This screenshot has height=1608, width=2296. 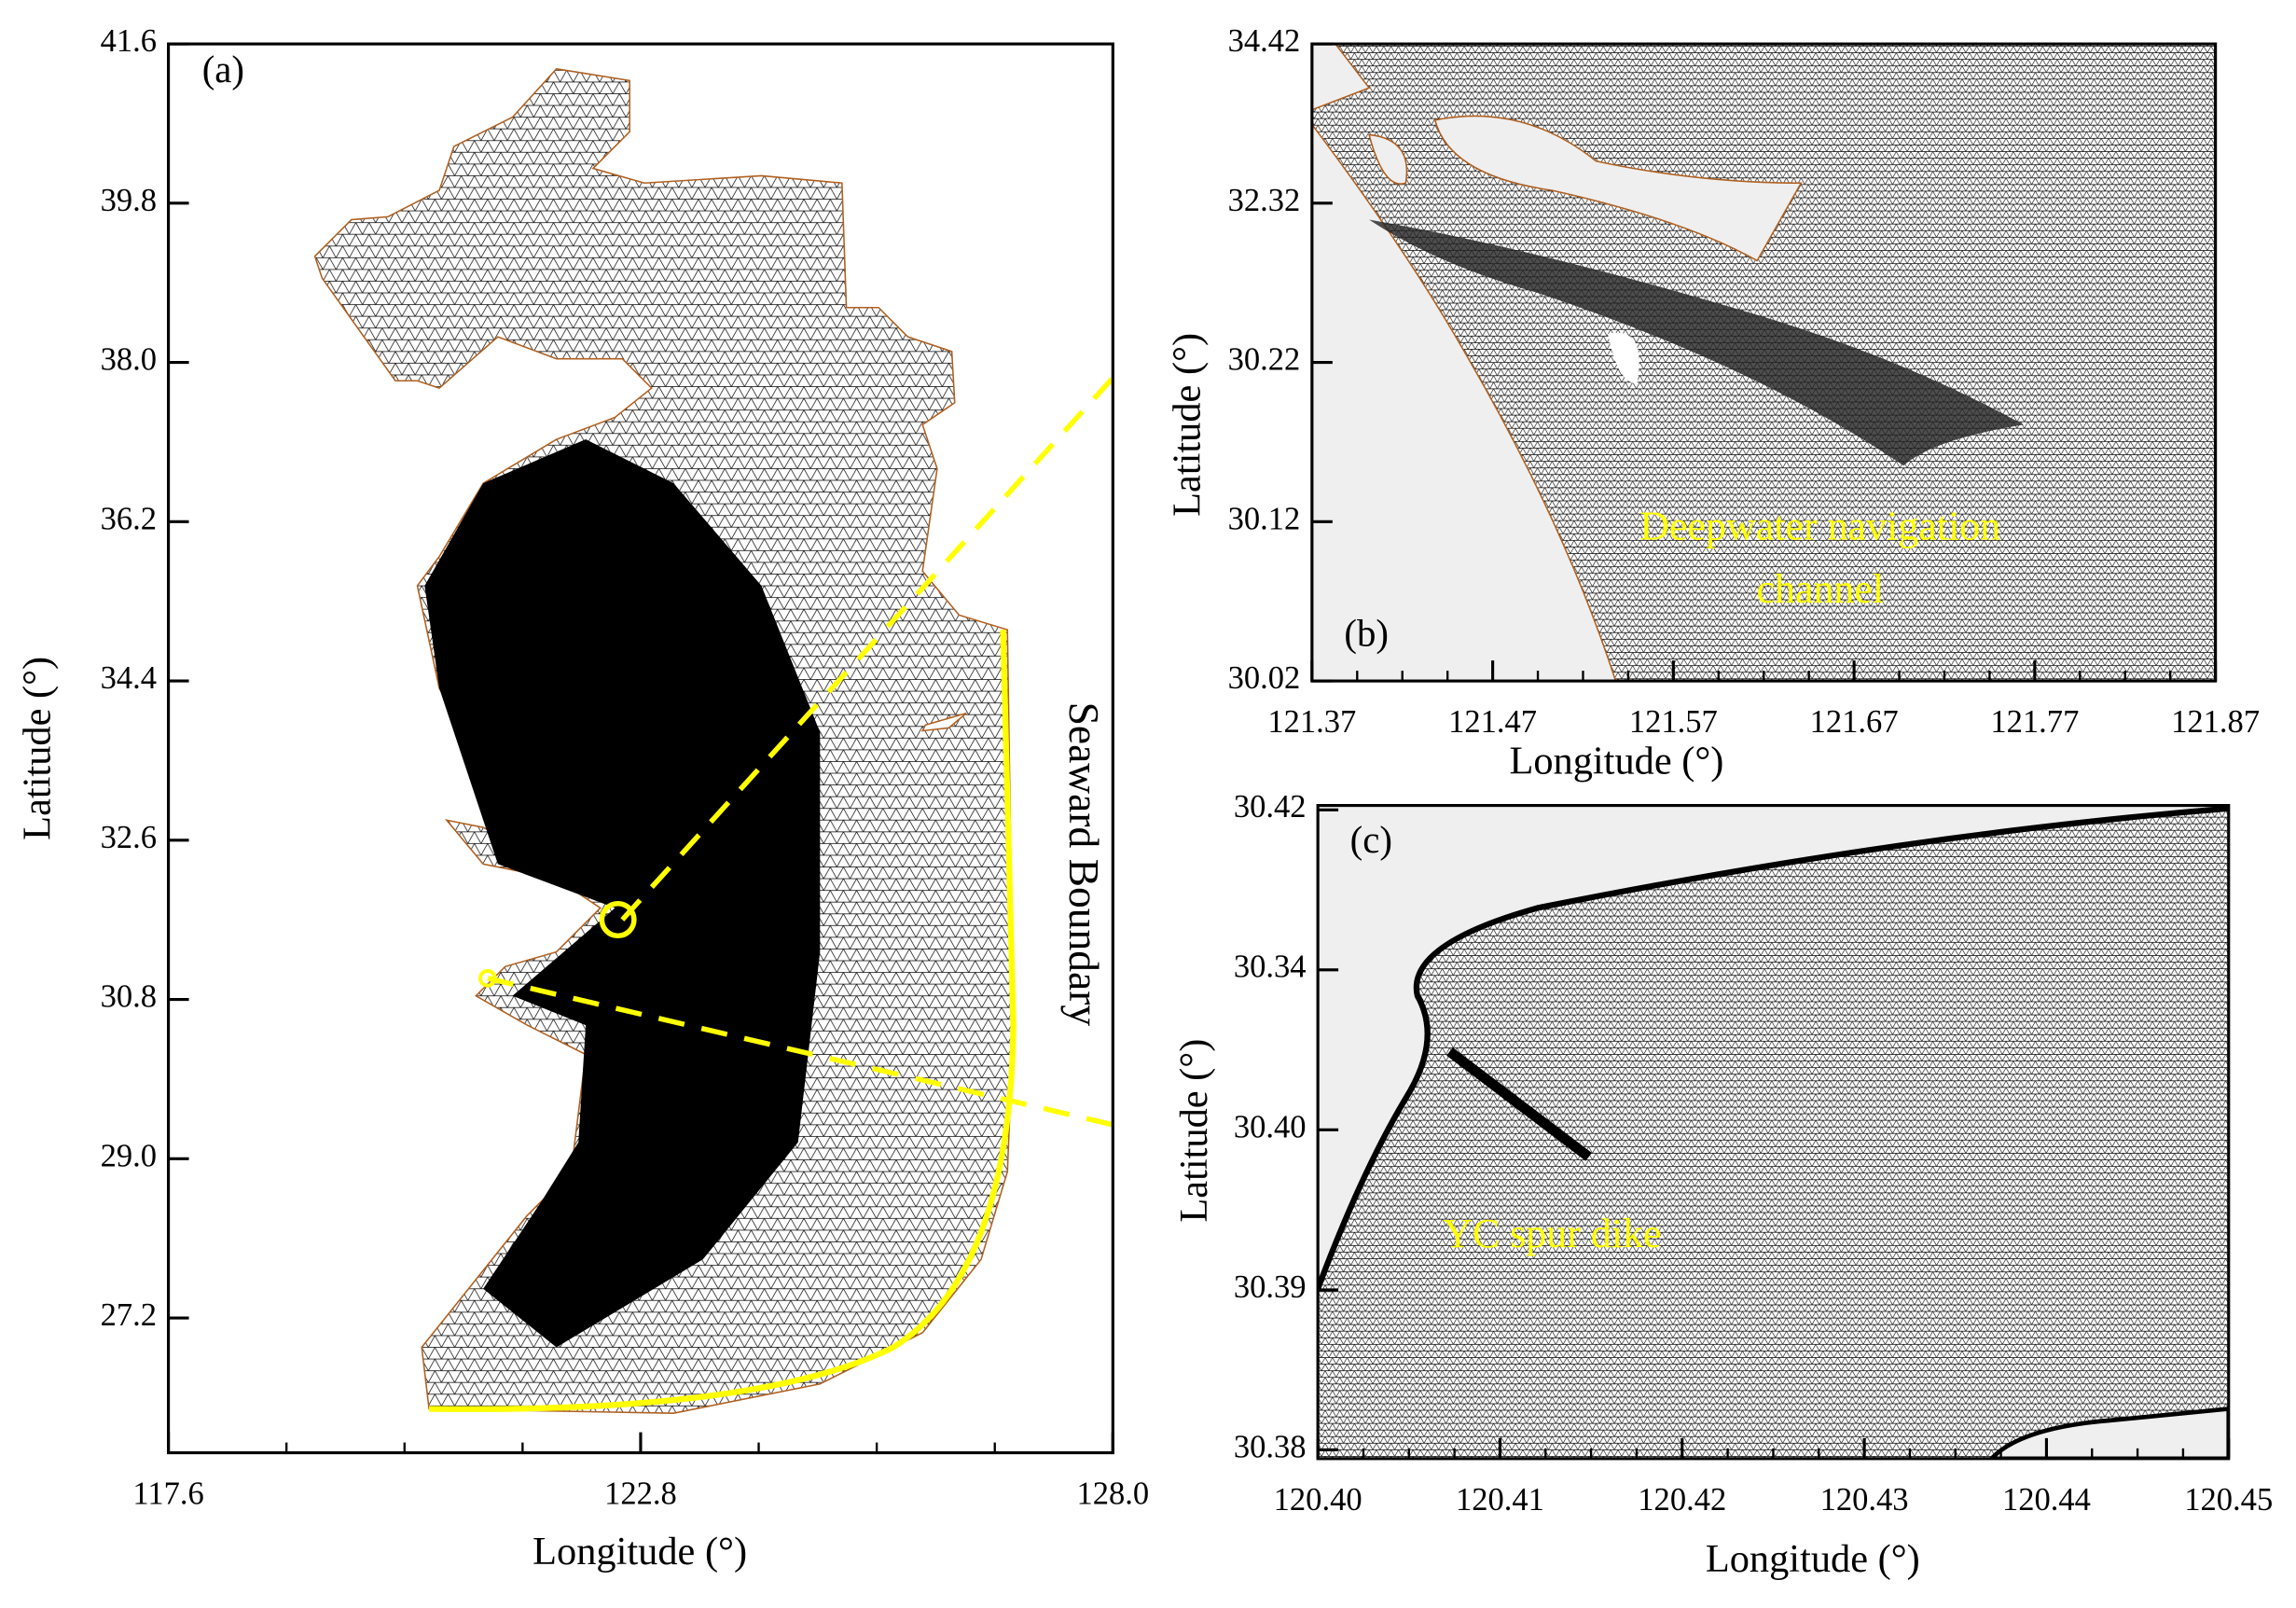 I want to click on panel-label: (a), so click(x=223, y=69).